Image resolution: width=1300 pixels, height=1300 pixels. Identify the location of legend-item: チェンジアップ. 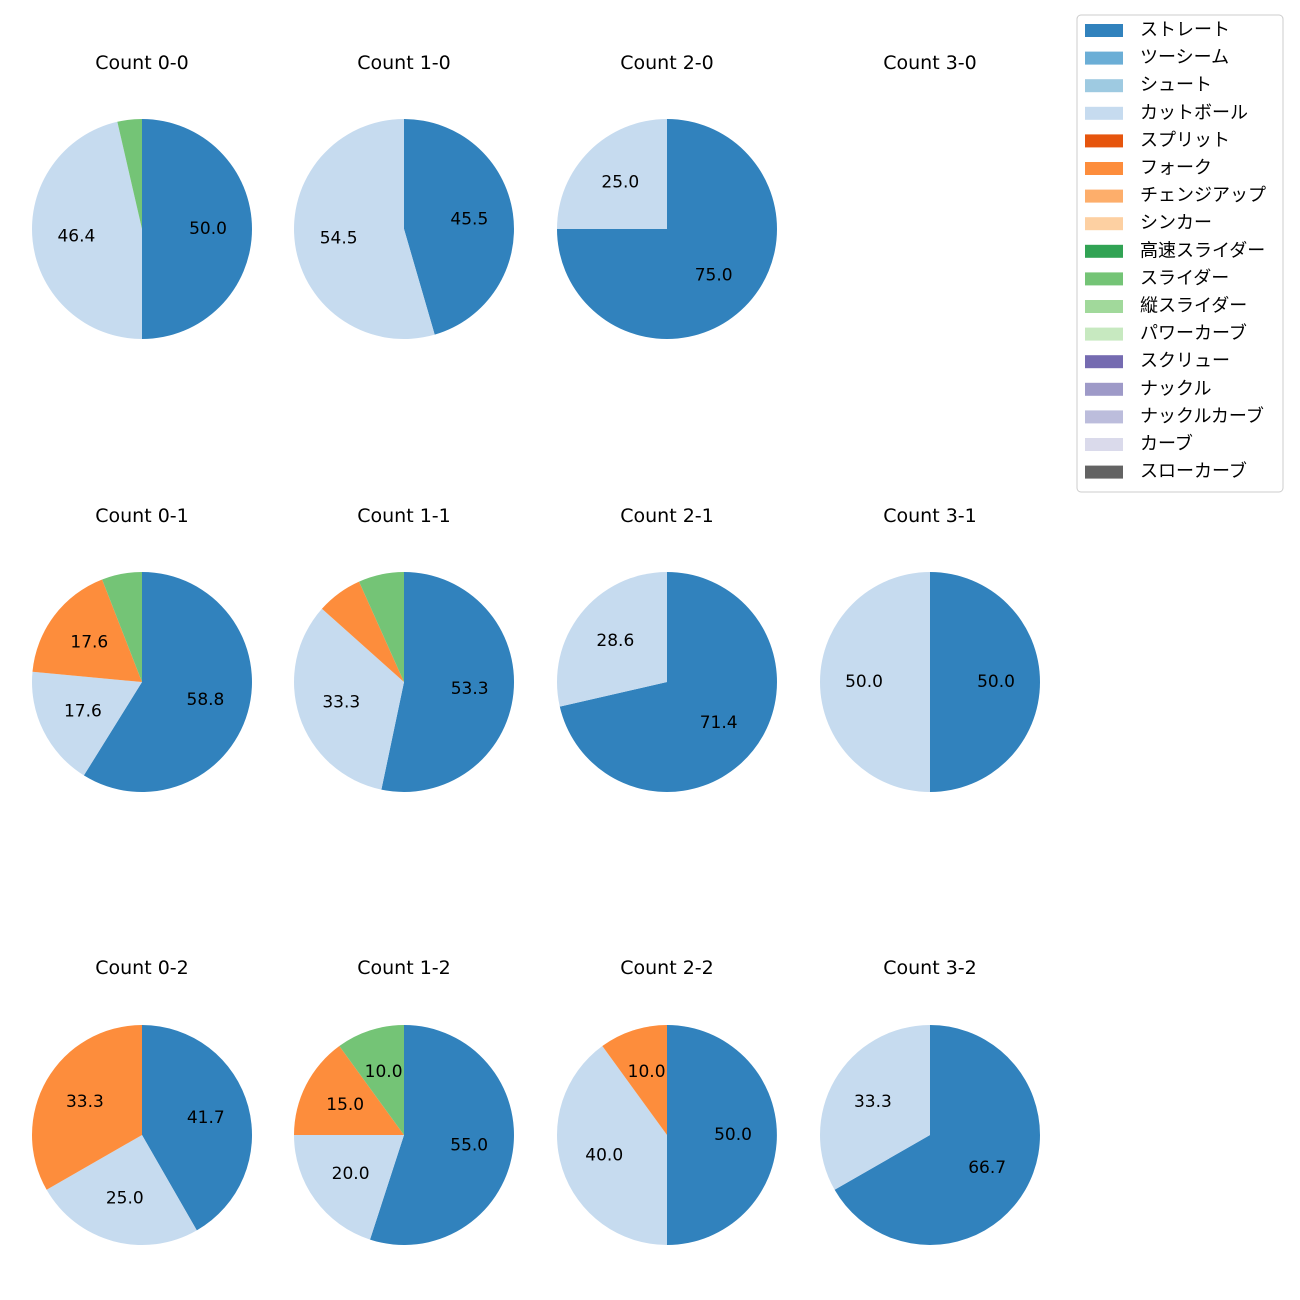
(1175, 195).